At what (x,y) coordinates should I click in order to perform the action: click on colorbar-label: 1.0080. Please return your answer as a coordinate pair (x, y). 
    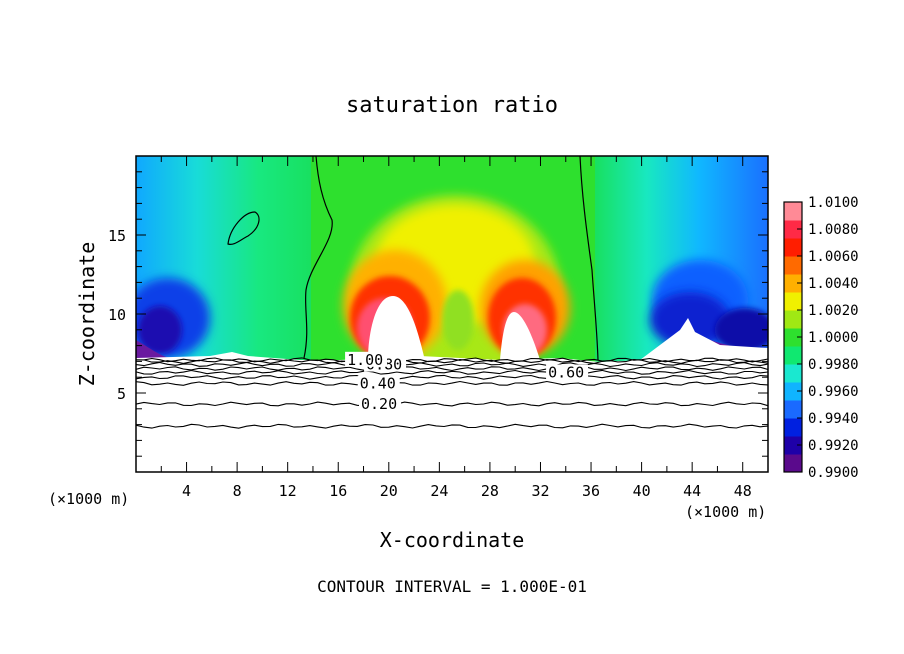
    Looking at the image, I should click on (833, 230).